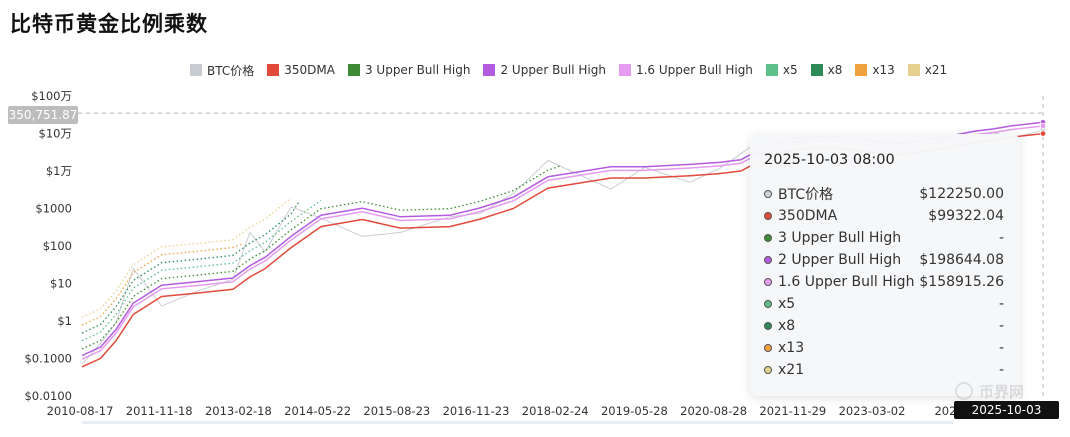 The height and width of the screenshot is (437, 1070). I want to click on y-tick-label: $0.1000, so click(48, 359).